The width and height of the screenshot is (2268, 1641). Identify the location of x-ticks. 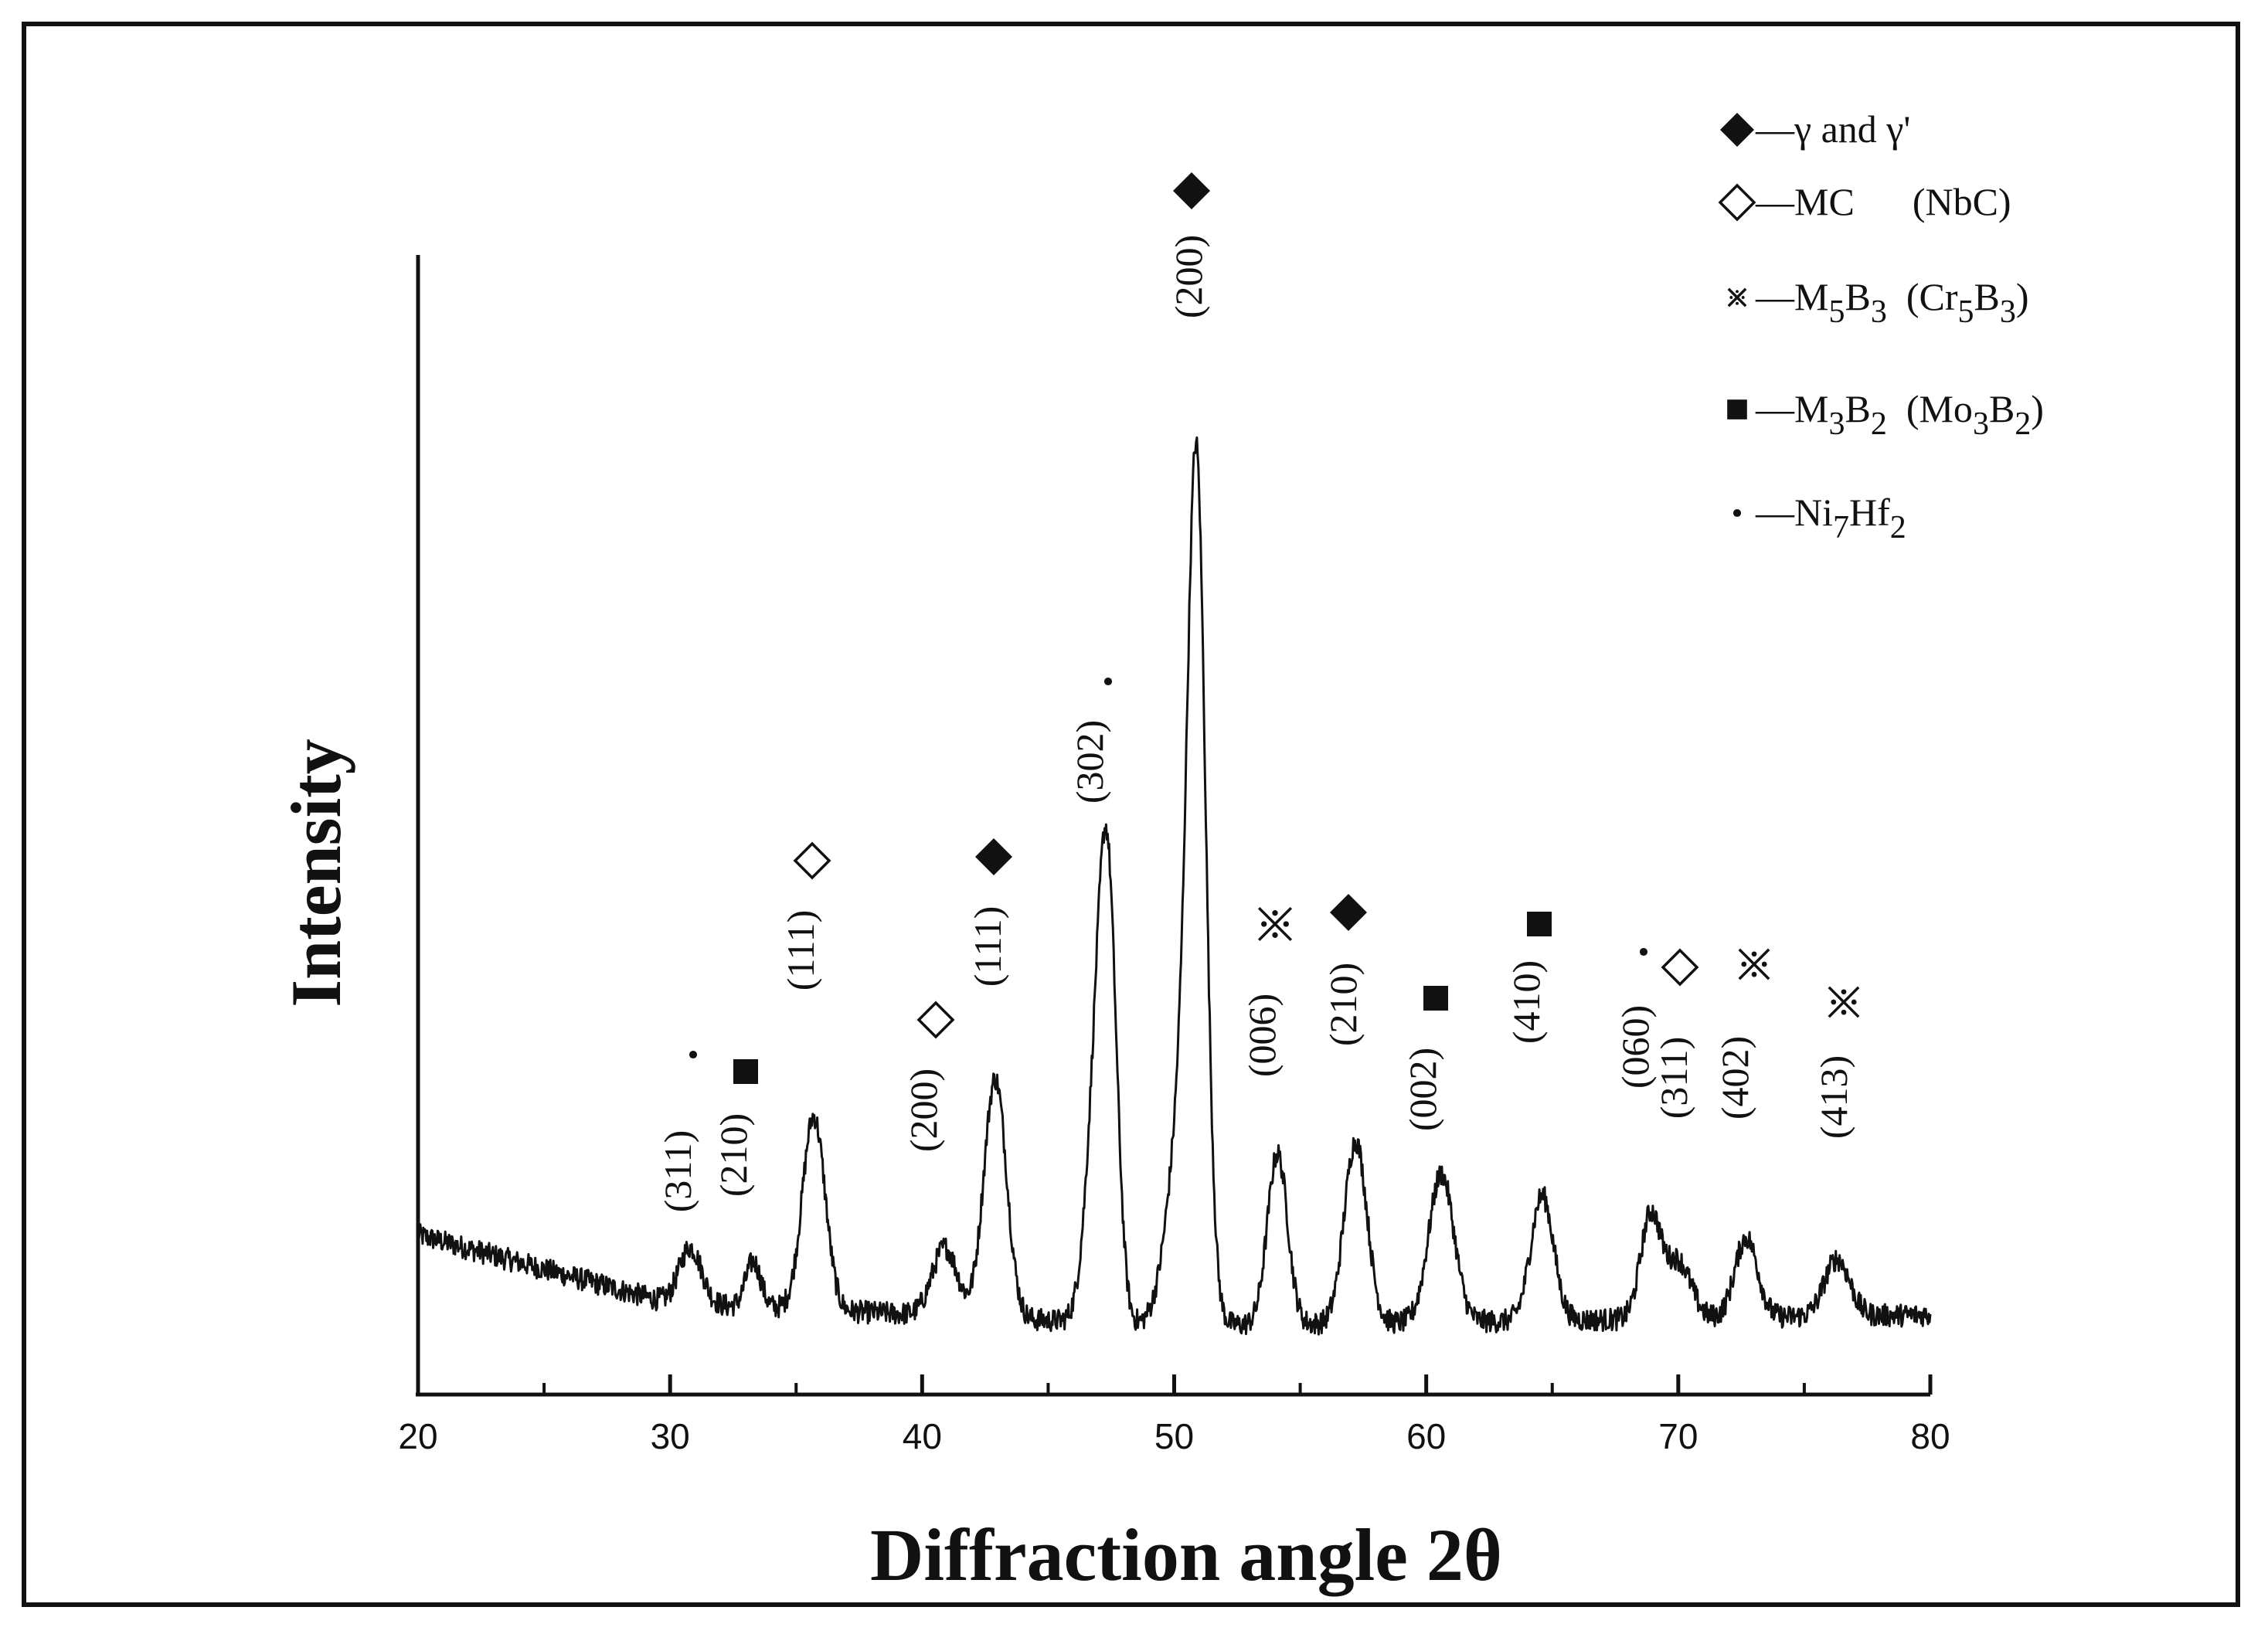
(1174, 1384).